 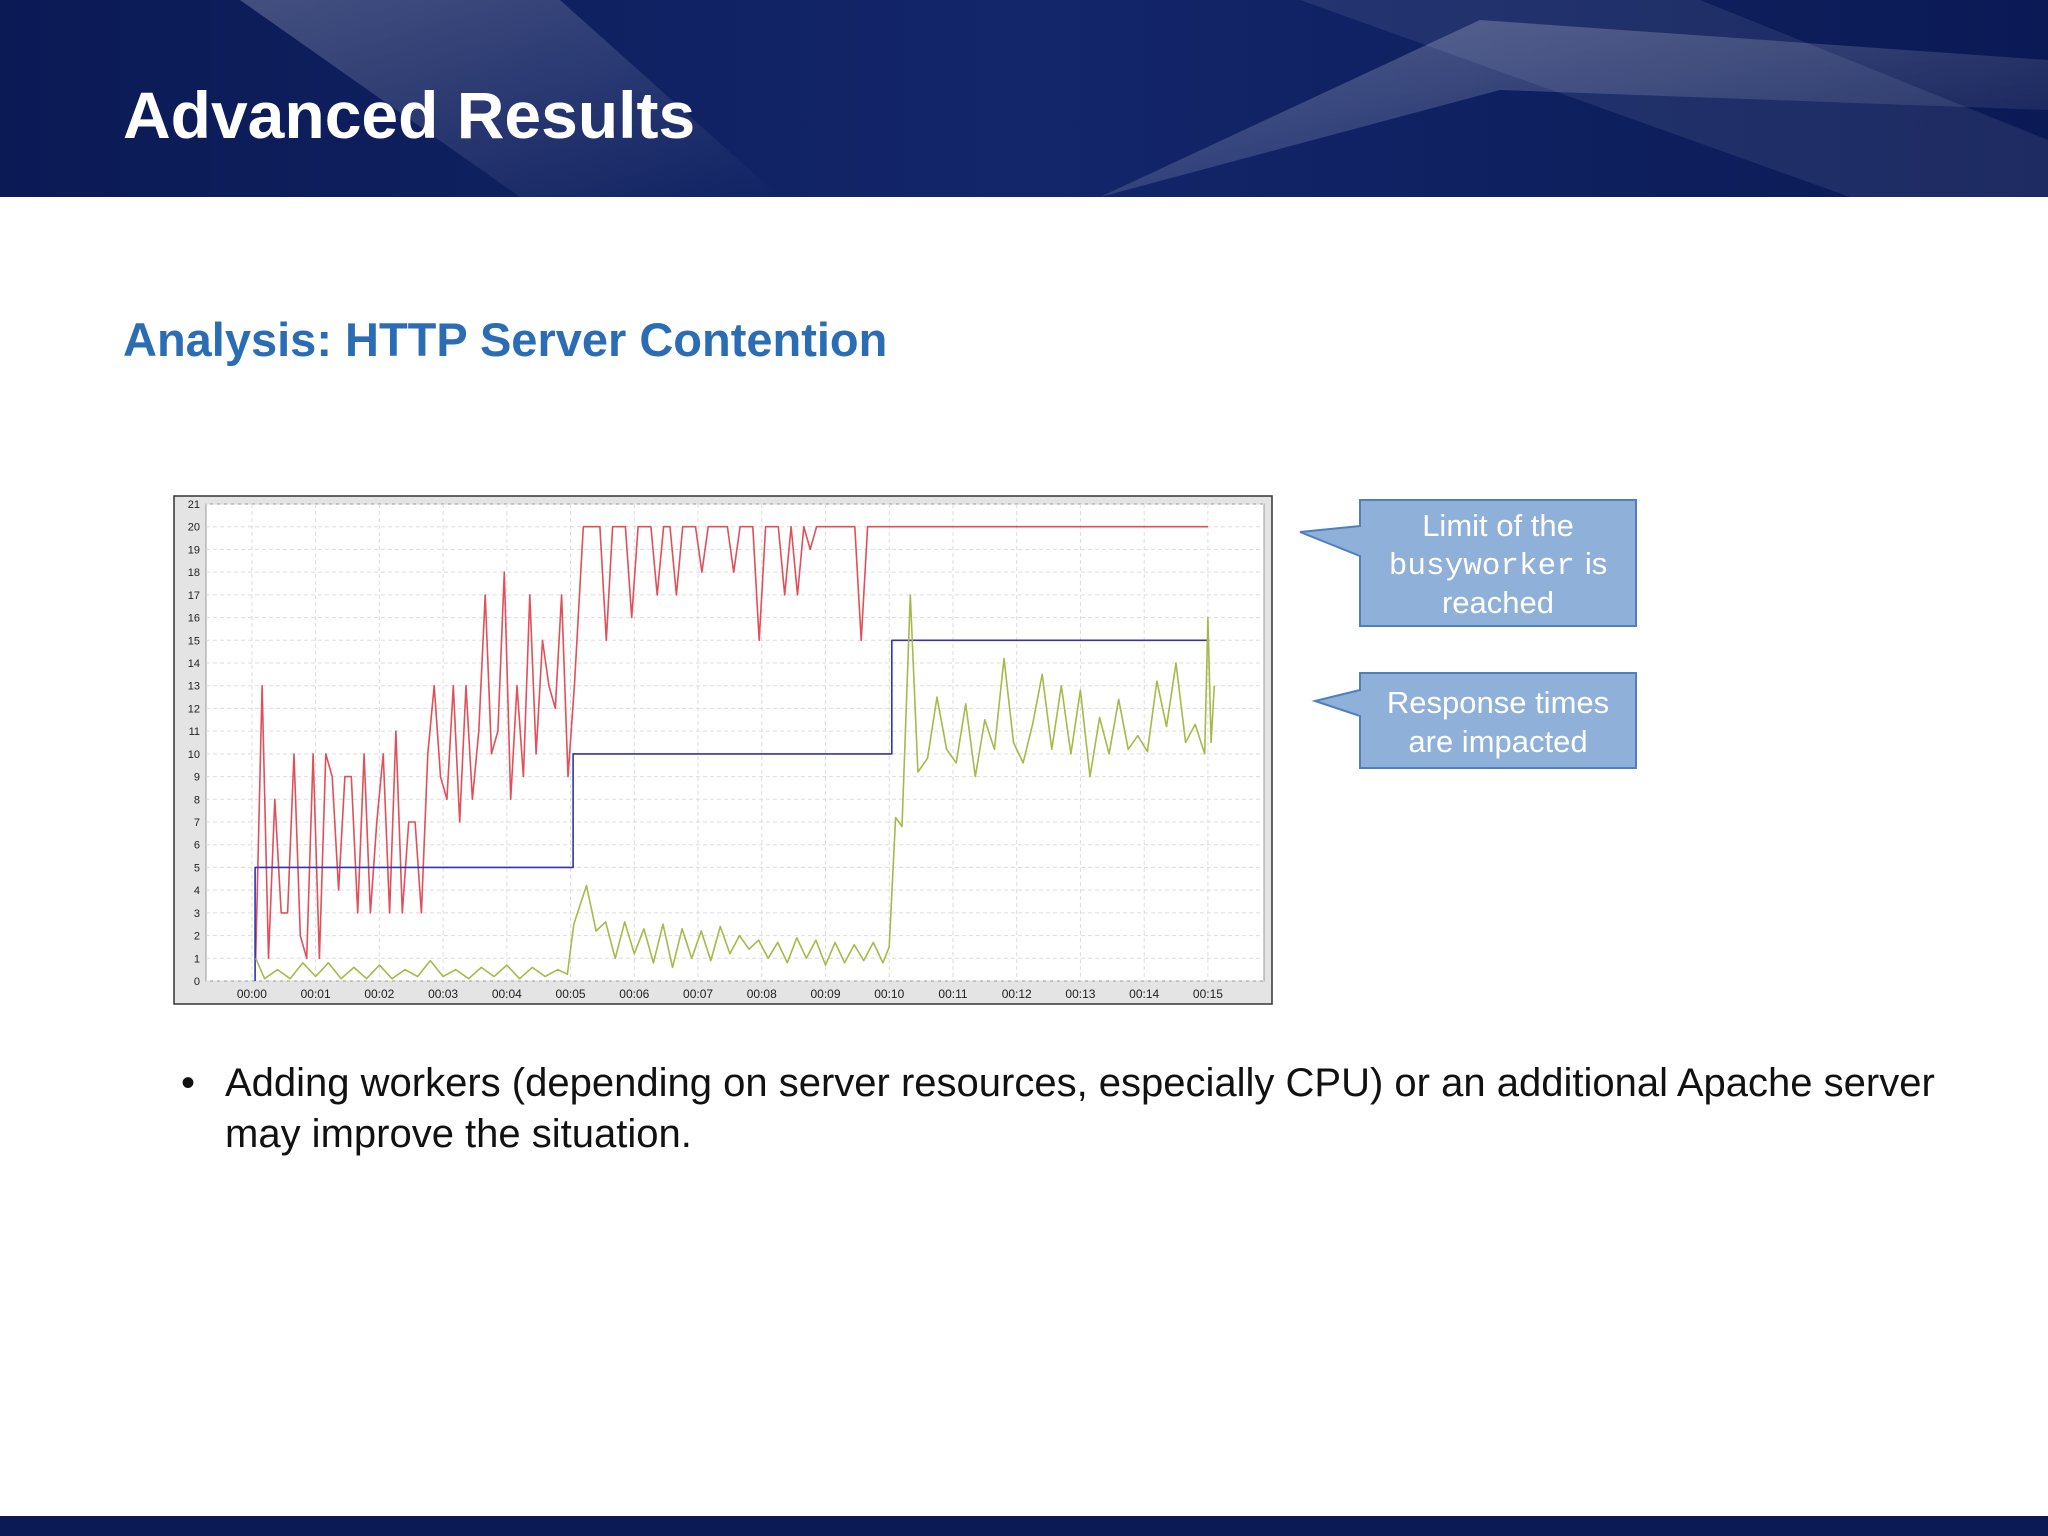 I want to click on x-tick-label: 00:03, so click(x=443, y=994).